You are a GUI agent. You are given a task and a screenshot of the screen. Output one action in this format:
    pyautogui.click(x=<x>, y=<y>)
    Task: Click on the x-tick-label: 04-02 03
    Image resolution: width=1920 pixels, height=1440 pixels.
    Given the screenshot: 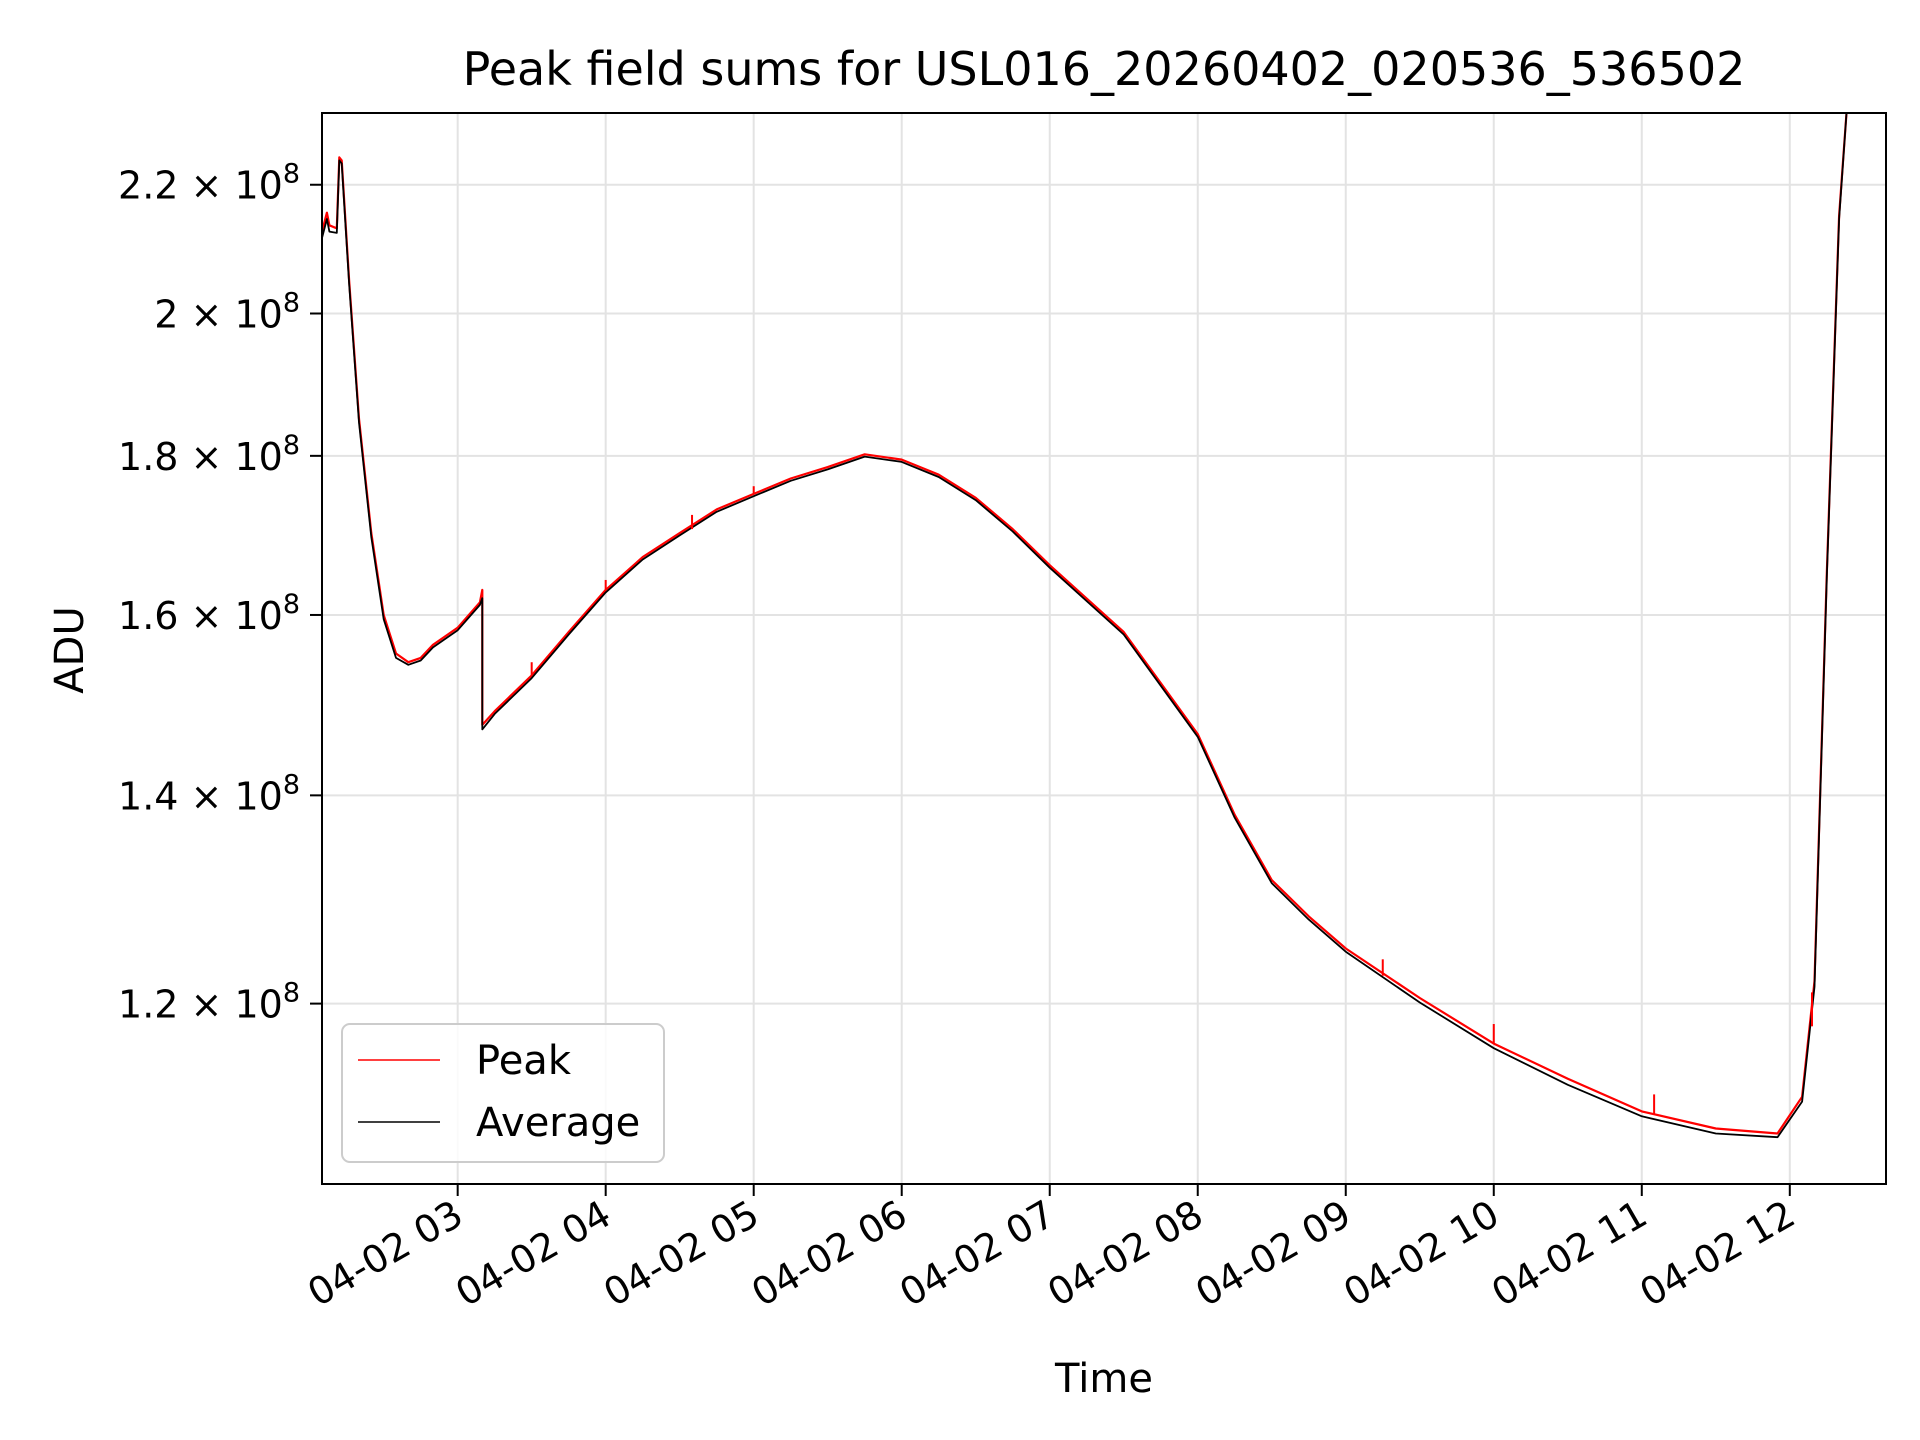 What is the action you would take?
    pyautogui.click(x=385, y=1254)
    